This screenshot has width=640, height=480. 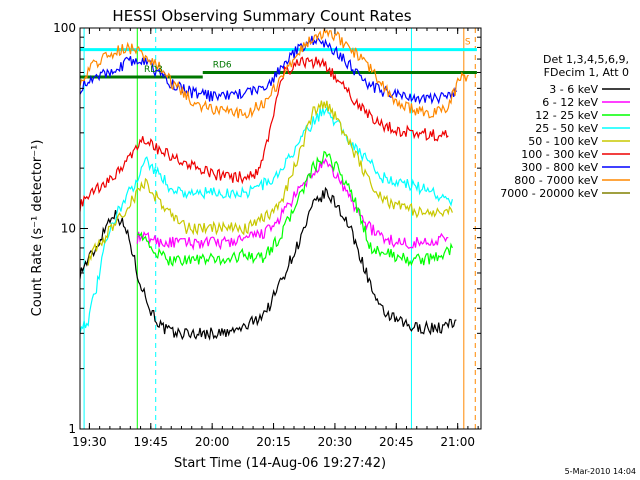 What do you see at coordinates (273, 442) in the screenshot?
I see `x-tick-label-3: 20:15` at bounding box center [273, 442].